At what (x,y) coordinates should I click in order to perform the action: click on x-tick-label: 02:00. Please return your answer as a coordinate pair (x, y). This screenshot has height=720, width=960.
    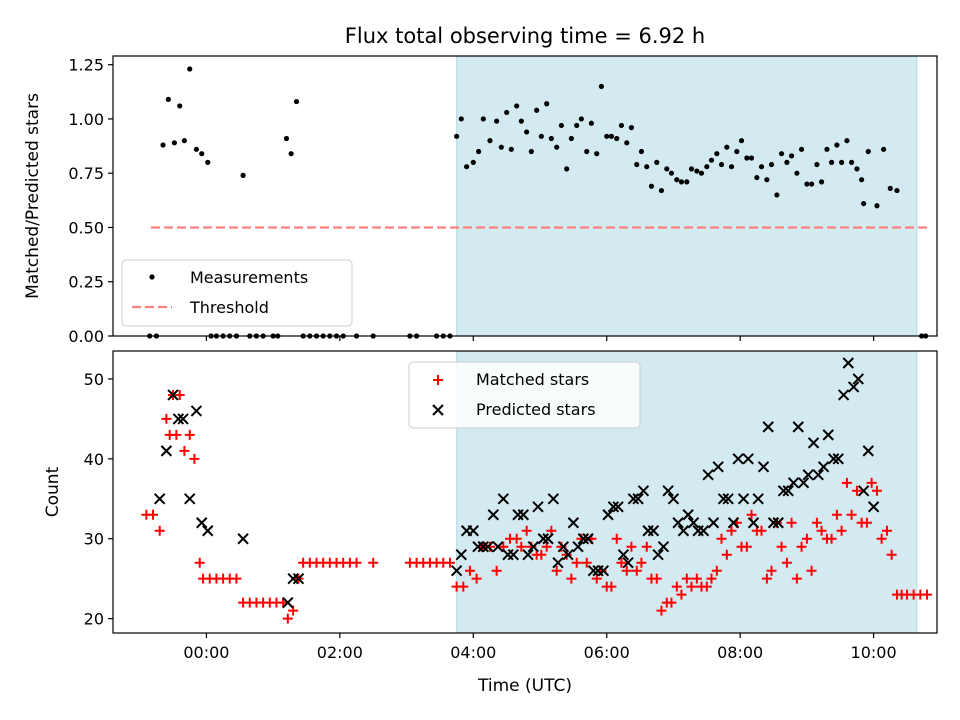
    Looking at the image, I should click on (340, 652).